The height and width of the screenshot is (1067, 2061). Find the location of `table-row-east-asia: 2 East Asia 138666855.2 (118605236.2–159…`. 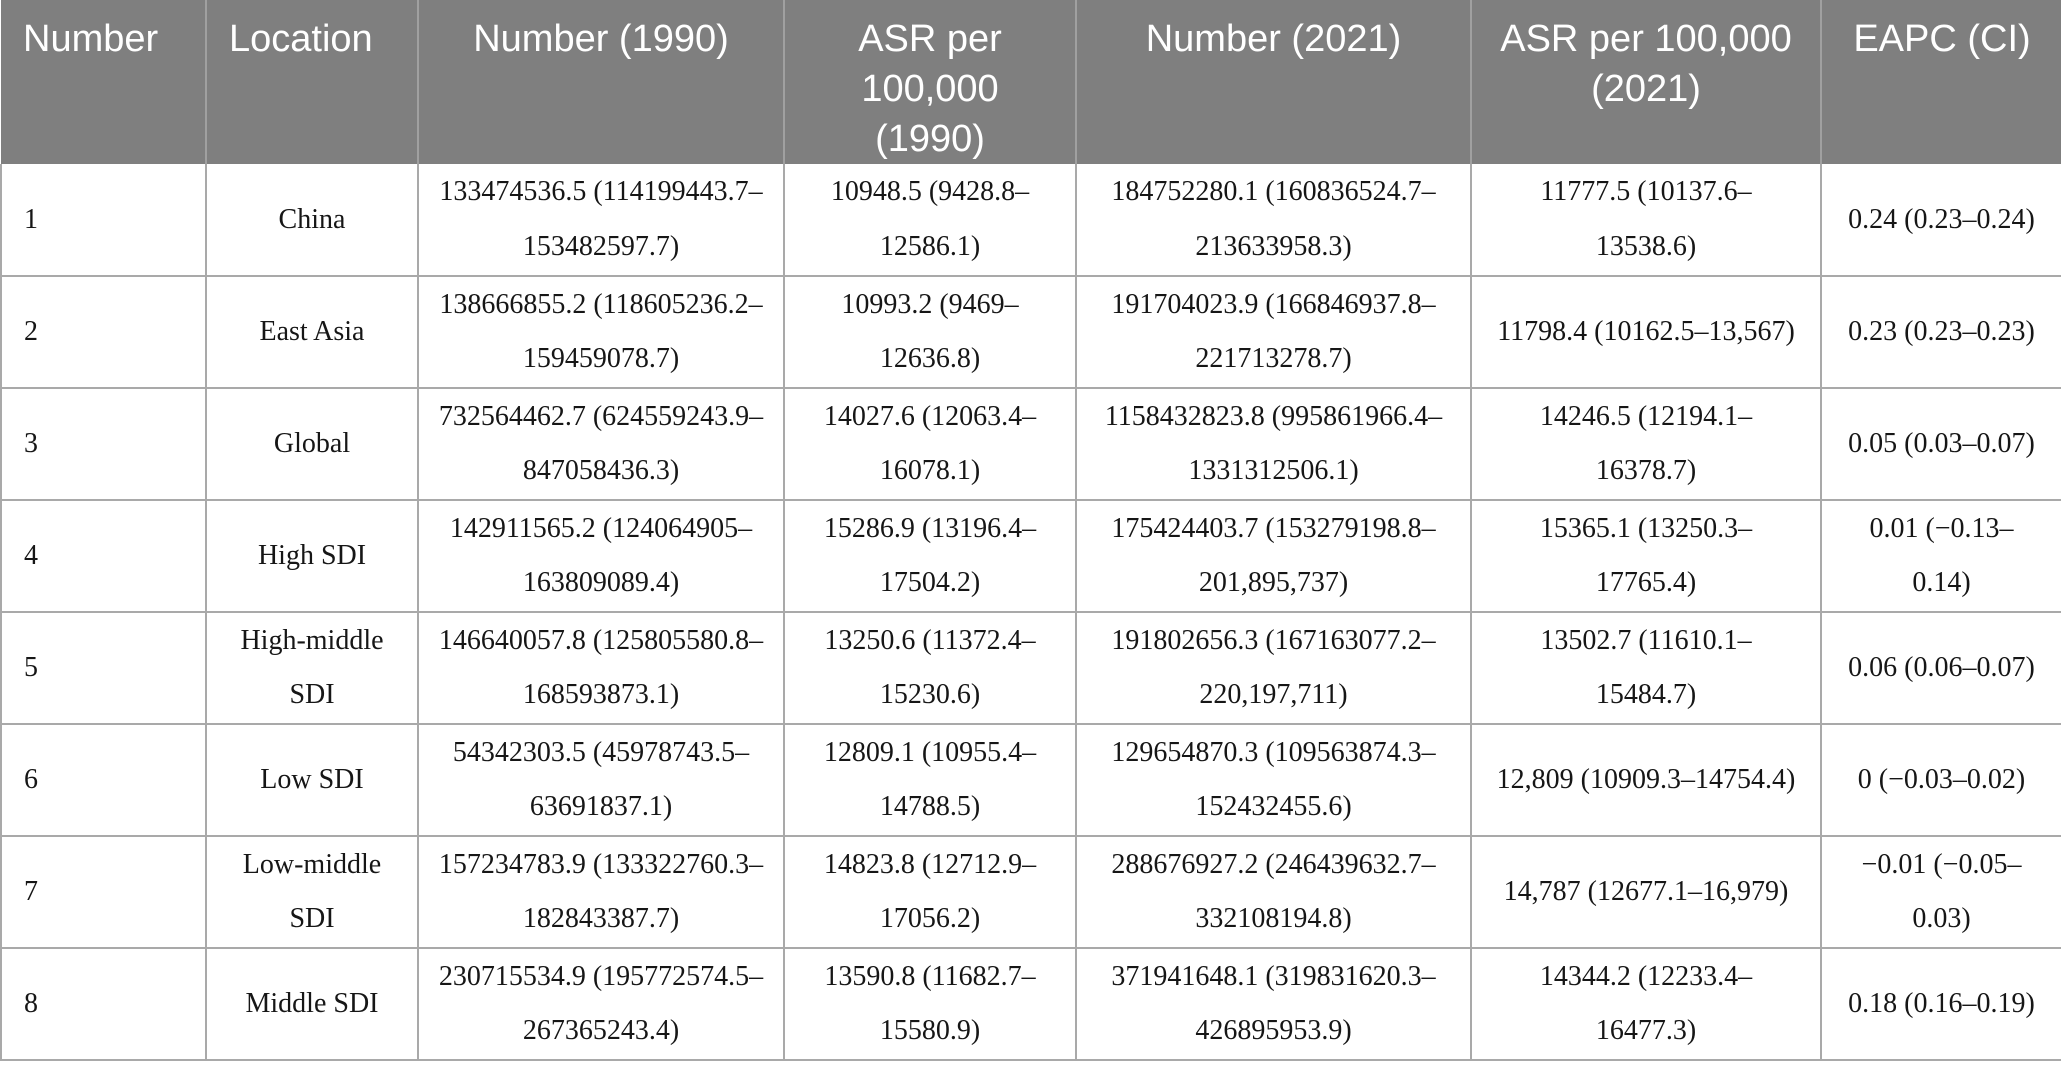

table-row-east-asia: 2 East Asia 138666855.2 (118605236.2–159… is located at coordinates (1030, 333).